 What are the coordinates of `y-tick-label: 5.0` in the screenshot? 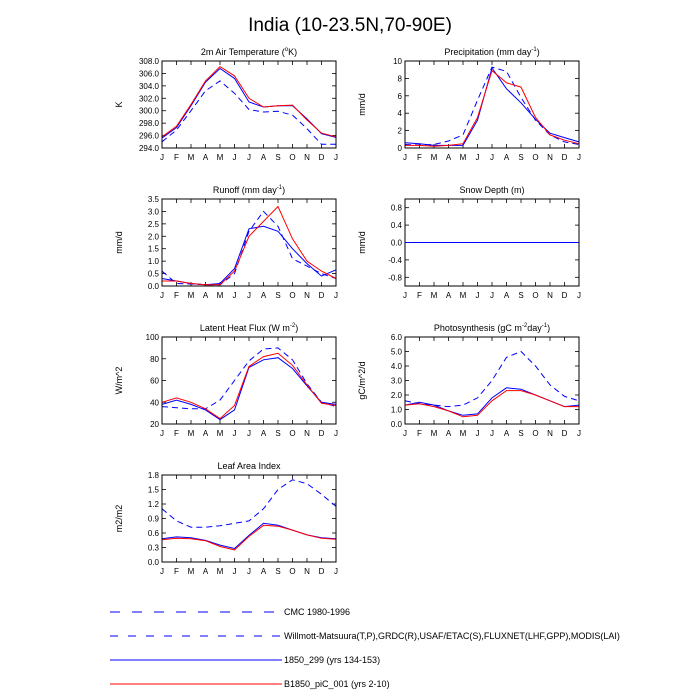 It's located at (397, 352).